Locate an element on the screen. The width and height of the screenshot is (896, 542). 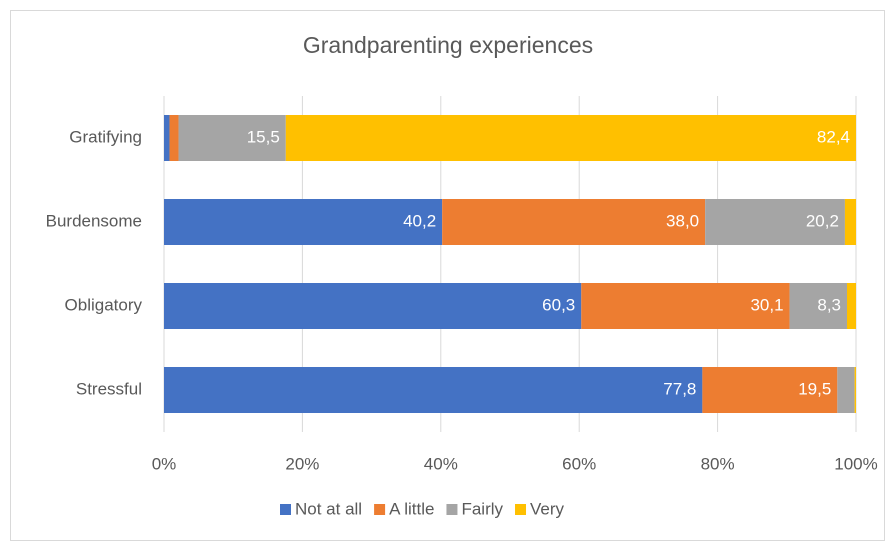
x-tick-label: 60% is located at coordinates (579, 463).